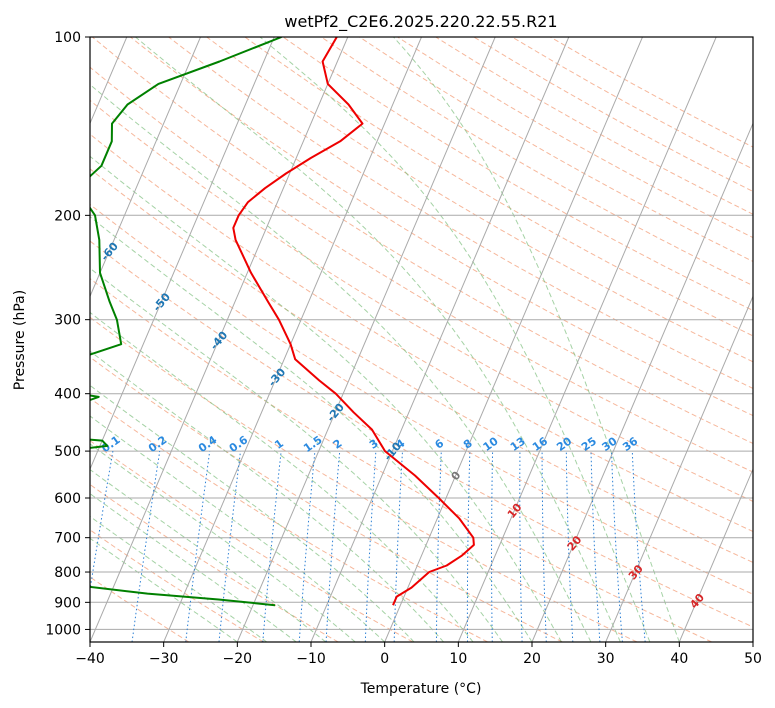 The image size is (775, 708). Describe the element at coordinates (67, 395) in the screenshot. I see `y-tick-label: 400` at that location.